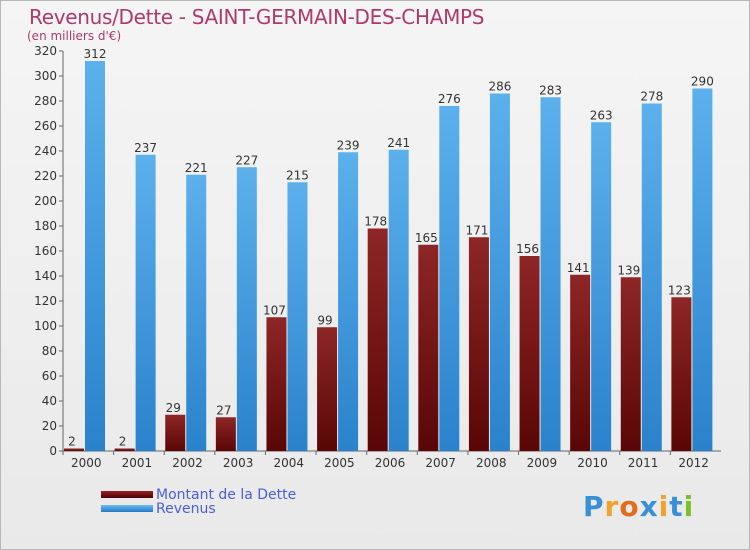 This screenshot has height=550, width=750. I want to click on y-tick-label: 280, so click(45, 101).